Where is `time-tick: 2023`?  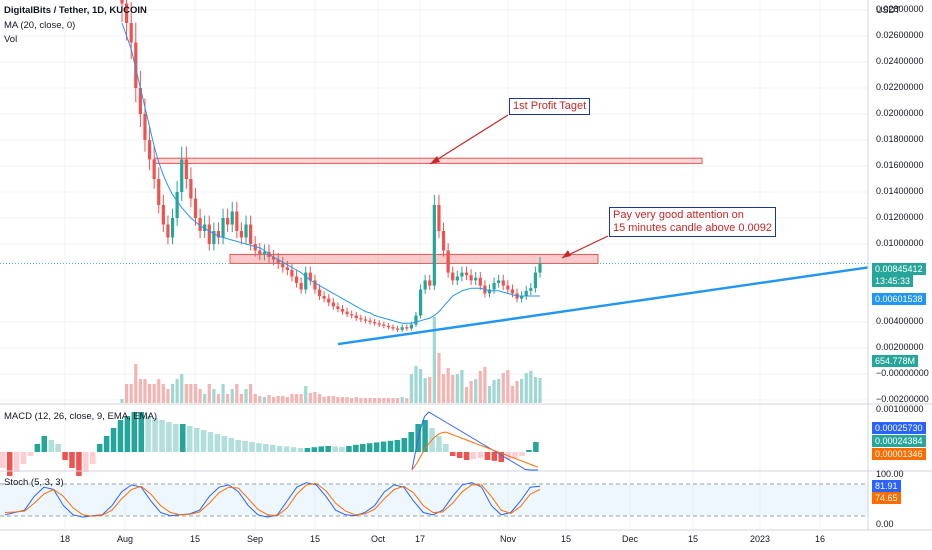 time-tick: 2023 is located at coordinates (760, 539).